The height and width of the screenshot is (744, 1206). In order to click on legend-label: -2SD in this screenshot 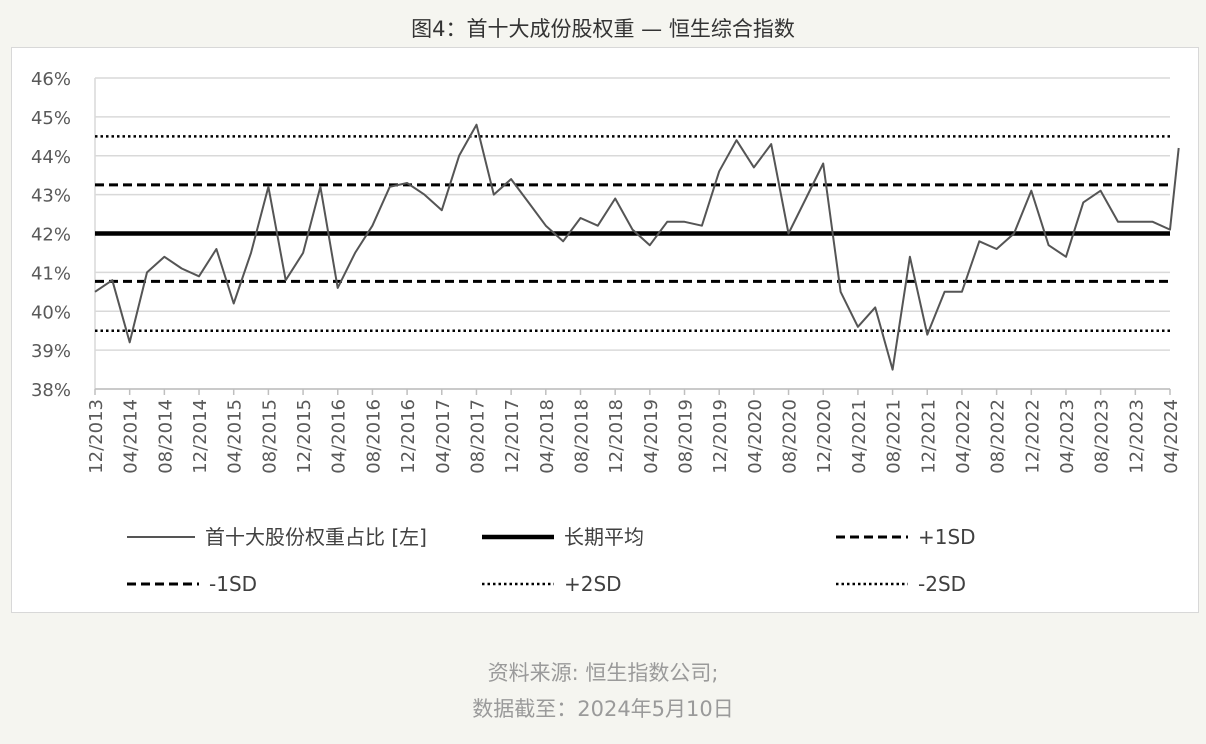, I will do `click(942, 584)`.